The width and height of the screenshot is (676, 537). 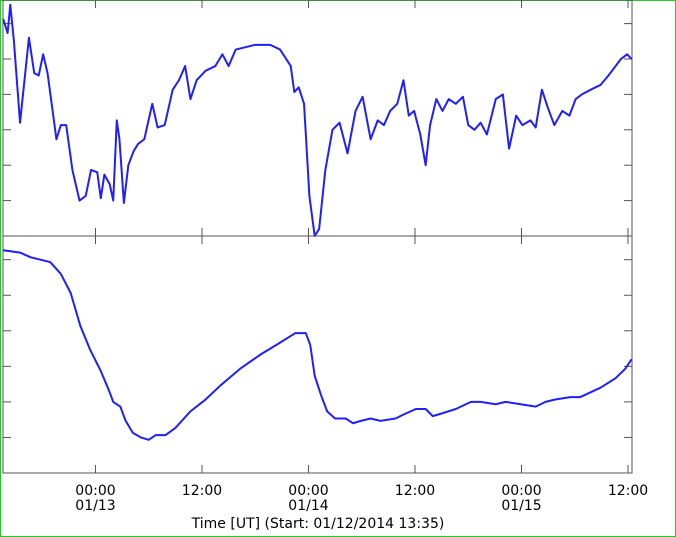 I want to click on x-axis-label: Time [UT] (Start: 01/12/2014 13:35), so click(x=318, y=524).